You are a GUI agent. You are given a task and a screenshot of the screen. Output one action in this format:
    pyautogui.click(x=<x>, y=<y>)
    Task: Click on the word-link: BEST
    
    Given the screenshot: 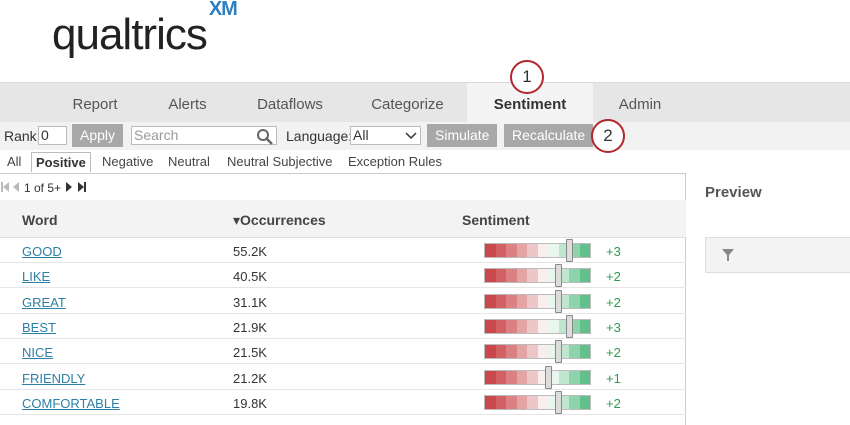 What is the action you would take?
    pyautogui.click(x=39, y=327)
    